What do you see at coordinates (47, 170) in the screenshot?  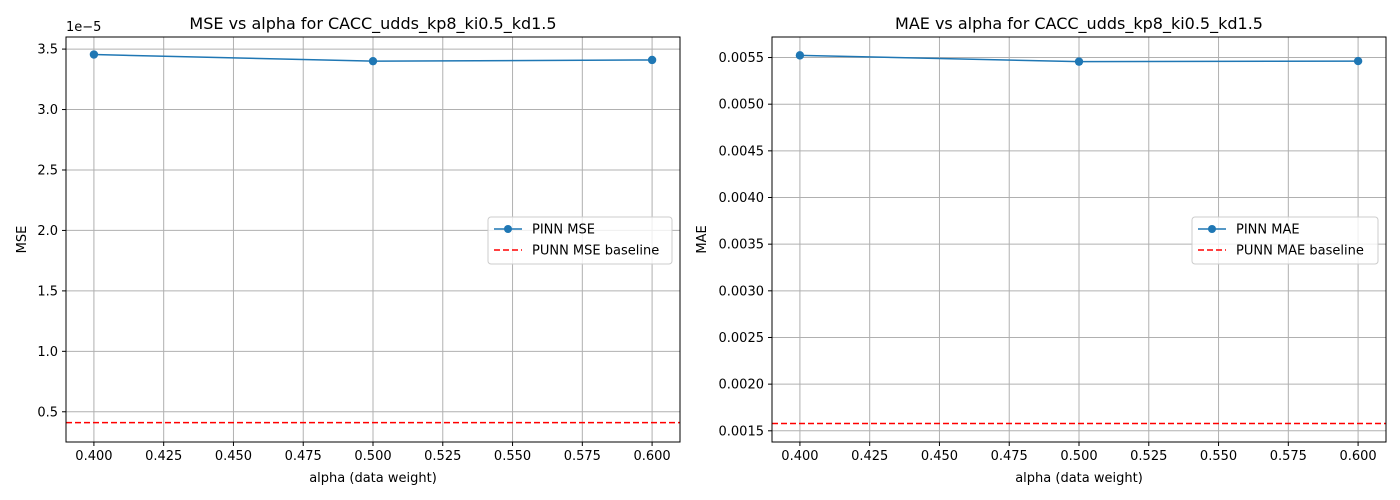 I see `y-tick-label: 2.5` at bounding box center [47, 170].